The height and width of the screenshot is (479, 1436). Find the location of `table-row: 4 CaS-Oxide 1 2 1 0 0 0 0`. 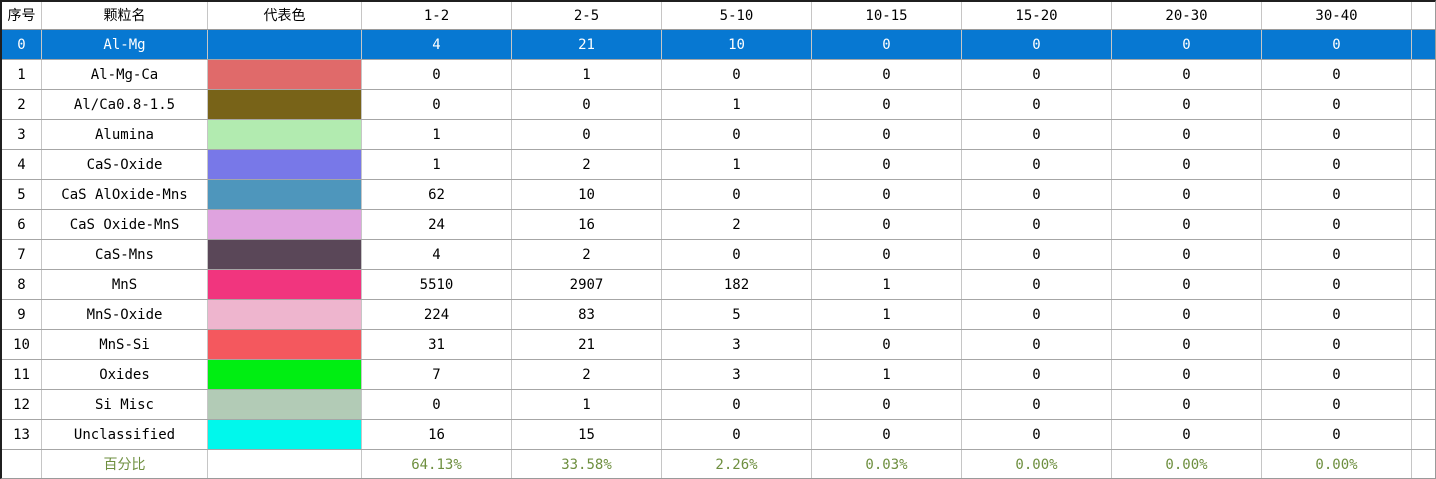

table-row: 4 CaS-Oxide 1 2 1 0 0 0 0 is located at coordinates (718, 165).